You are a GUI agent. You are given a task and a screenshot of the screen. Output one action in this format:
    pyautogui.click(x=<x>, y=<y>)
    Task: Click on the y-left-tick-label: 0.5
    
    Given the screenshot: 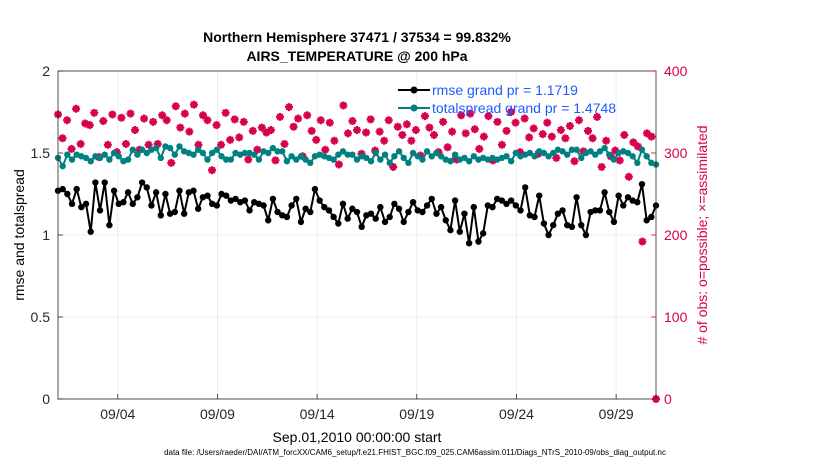 What is the action you would take?
    pyautogui.click(x=41, y=317)
    